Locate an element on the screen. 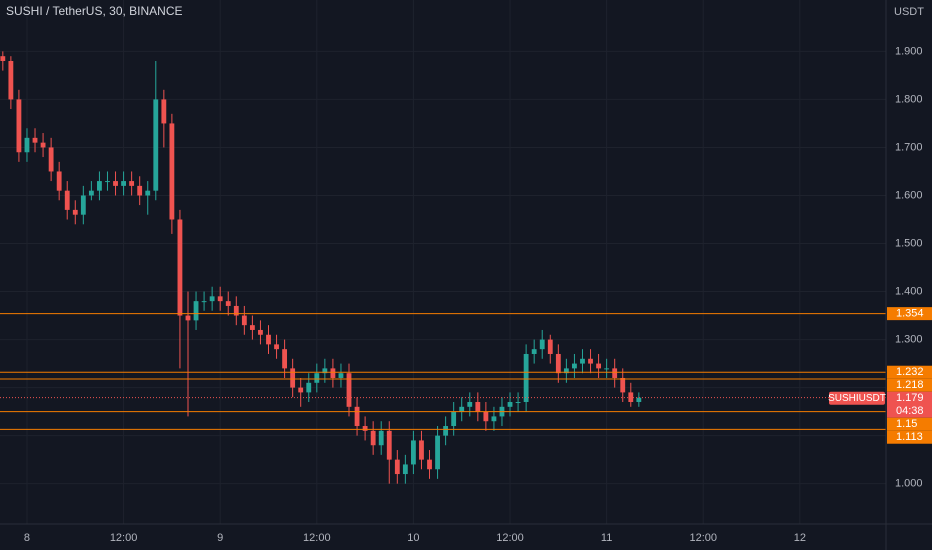 Image resolution: width=932 pixels, height=550 pixels. x-tick-label: 9 is located at coordinates (220, 538).